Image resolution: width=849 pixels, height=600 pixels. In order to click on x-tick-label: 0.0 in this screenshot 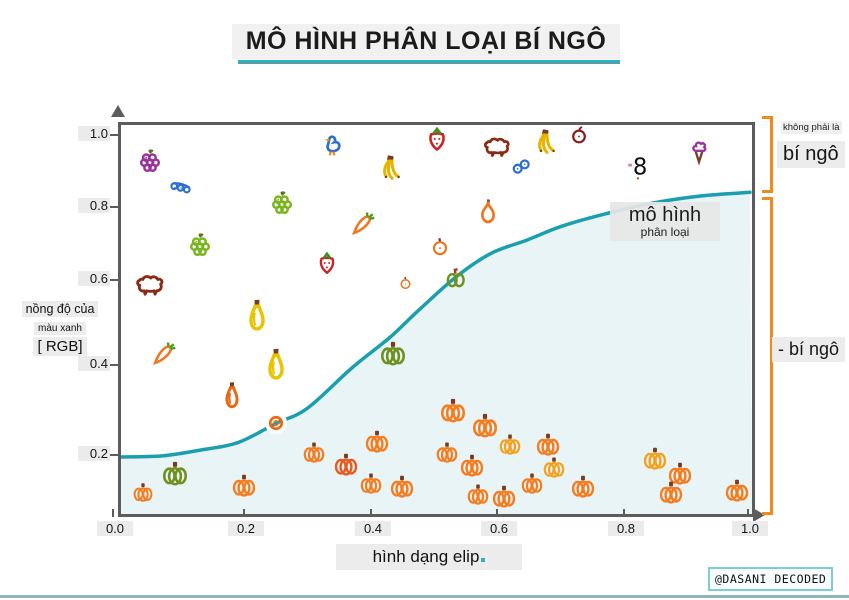, I will do `click(115, 528)`.